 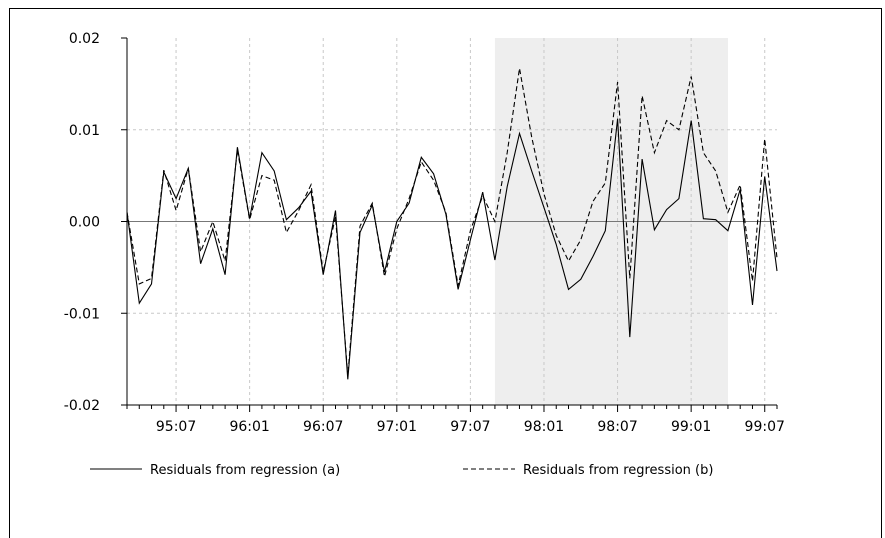 What do you see at coordinates (544, 427) in the screenshot?
I see `x-tick-label: 98:01` at bounding box center [544, 427].